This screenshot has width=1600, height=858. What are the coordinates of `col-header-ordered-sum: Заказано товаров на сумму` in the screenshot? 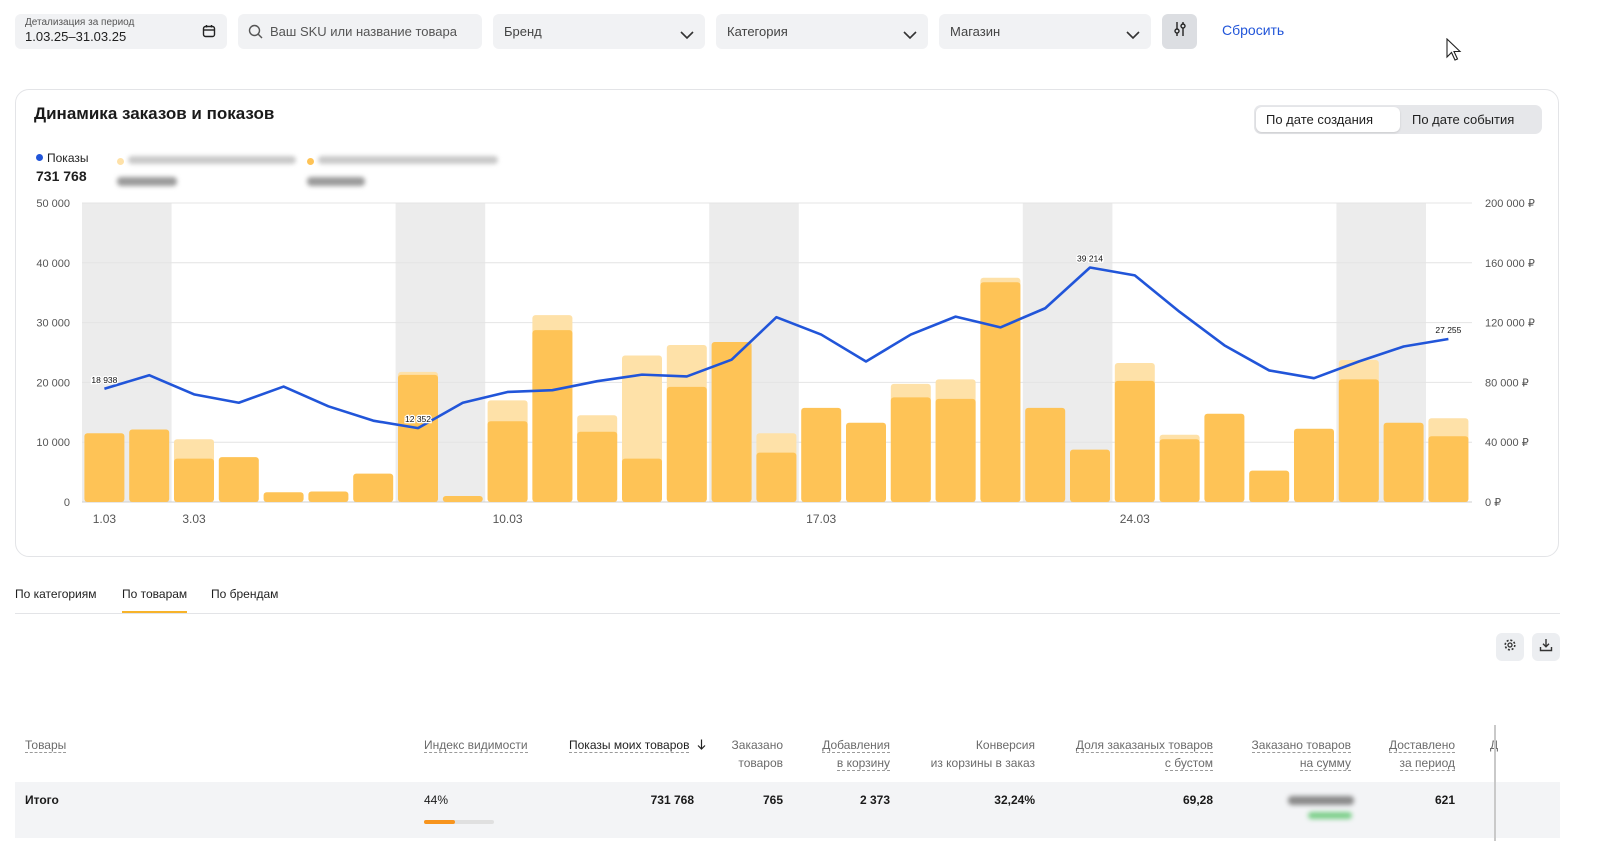 It's located at (1301, 754).